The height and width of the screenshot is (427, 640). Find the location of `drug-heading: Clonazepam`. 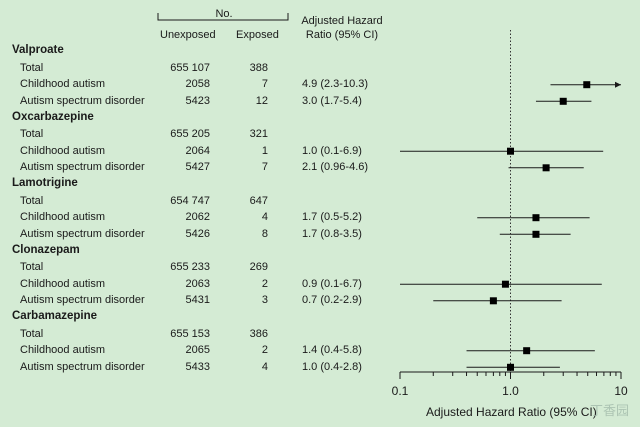

drug-heading: Clonazepam is located at coordinates (46, 249).